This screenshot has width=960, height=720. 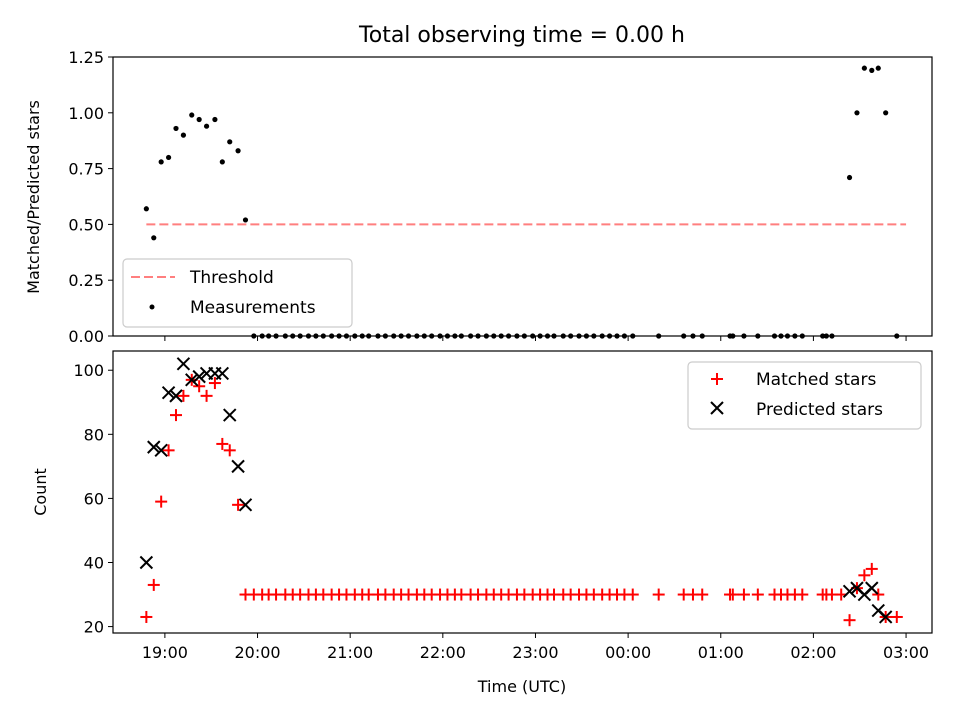 I want to click on legend-measurements-label: Measurements, so click(x=253, y=308).